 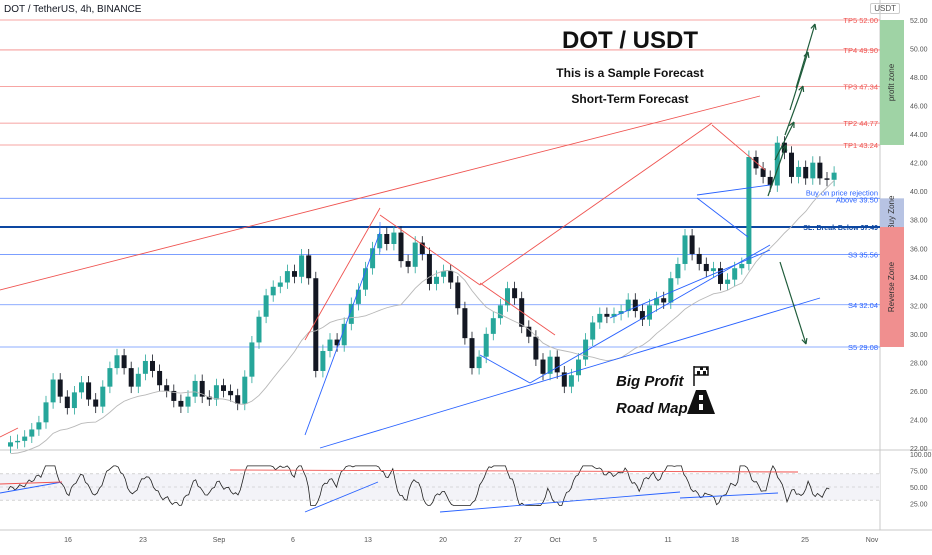 What do you see at coordinates (863, 305) in the screenshot?
I see `level-label: S4 32.04` at bounding box center [863, 305].